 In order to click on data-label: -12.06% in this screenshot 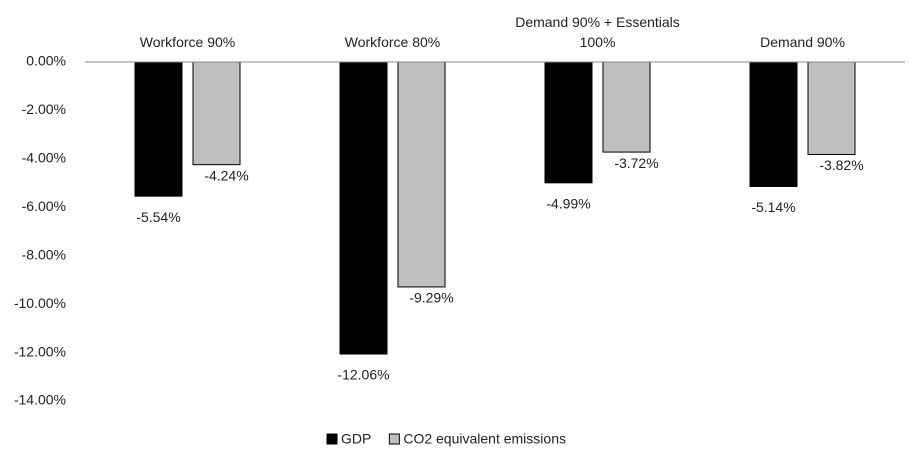, I will do `click(363, 375)`.